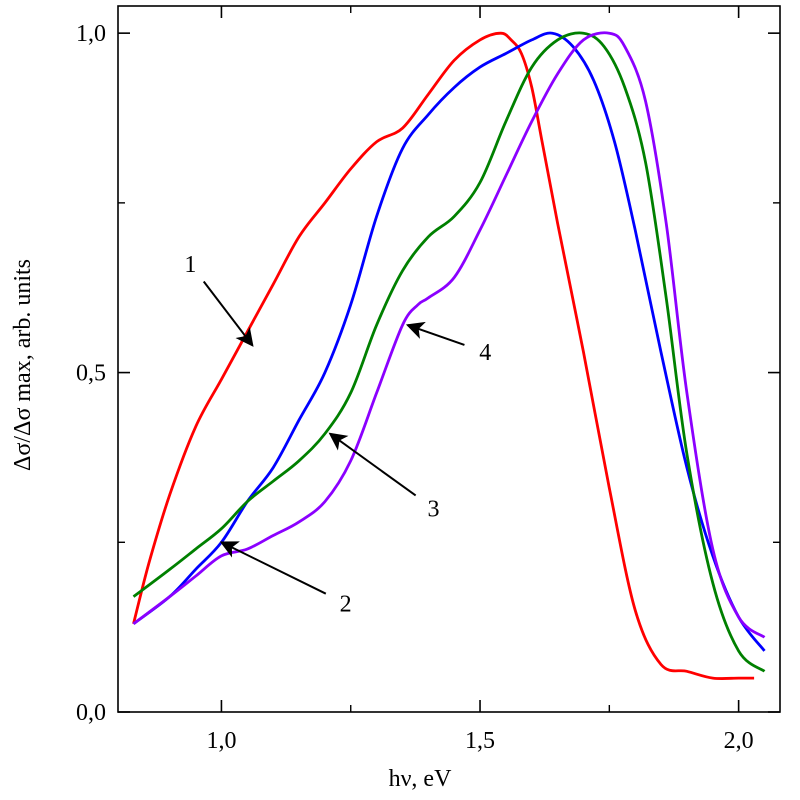 Image resolution: width=800 pixels, height=800 pixels. Describe the element at coordinates (91, 34) in the screenshot. I see `y-tick-label: 1,0` at that location.